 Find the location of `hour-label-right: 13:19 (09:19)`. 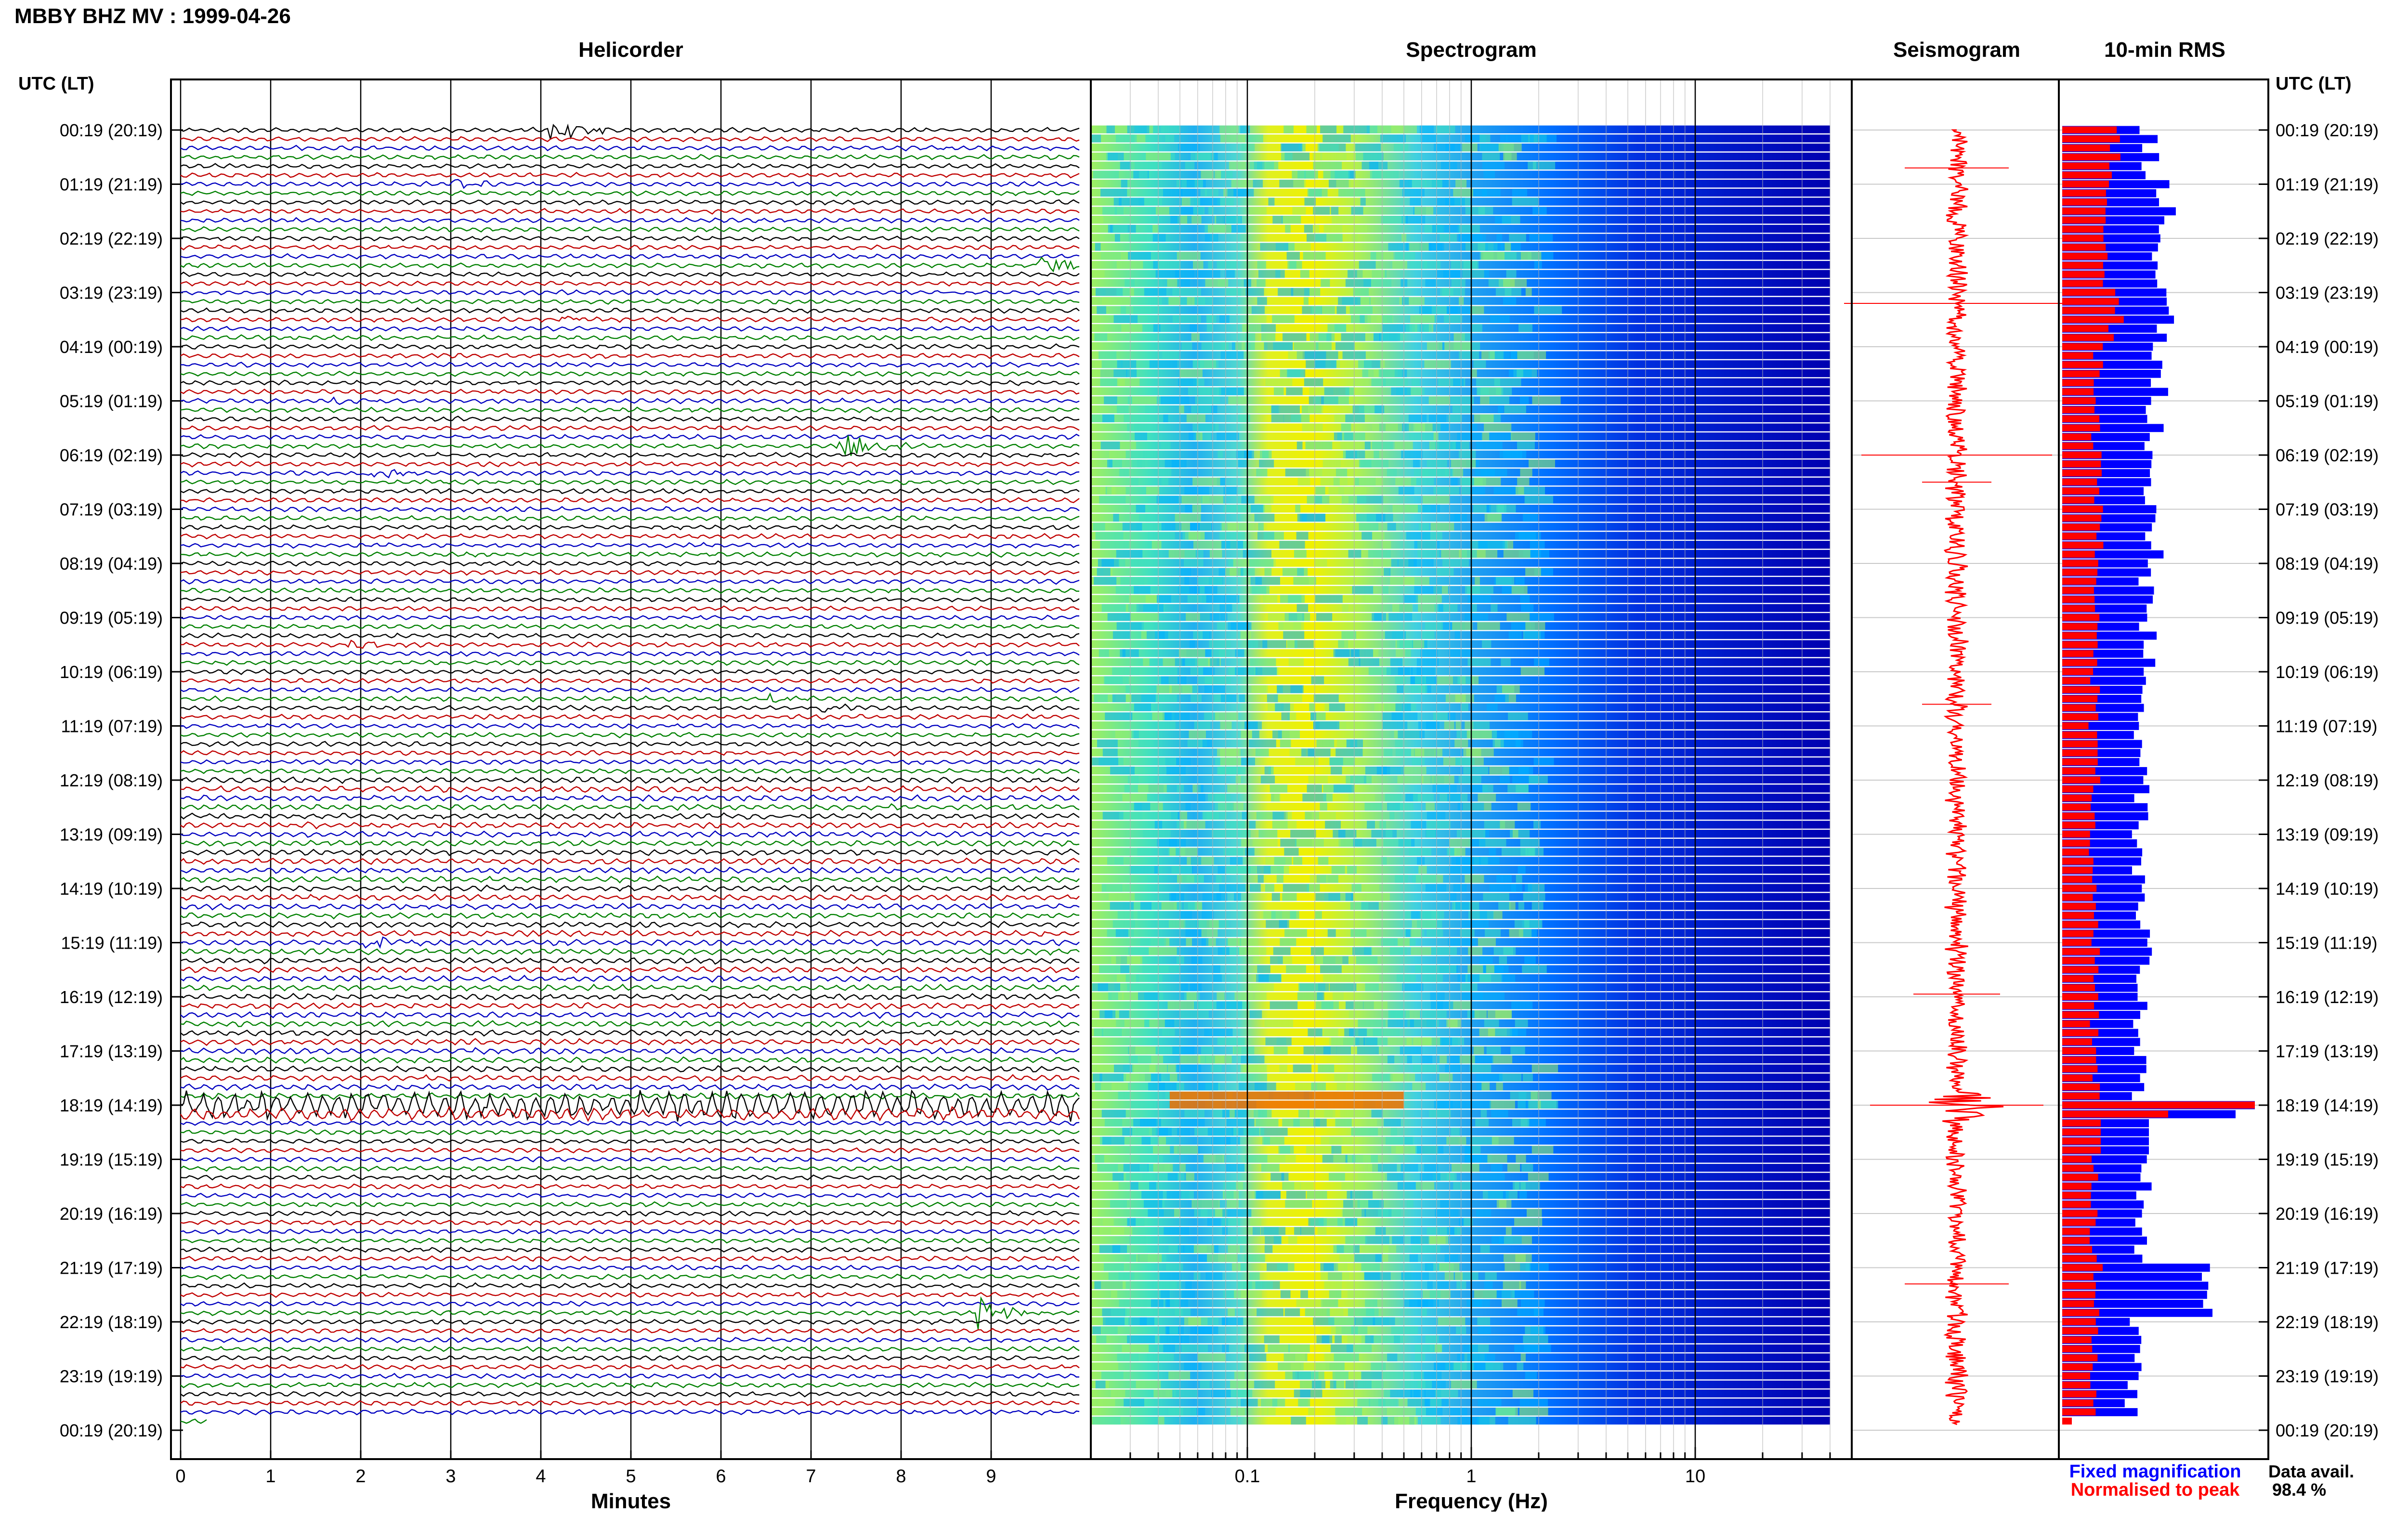

hour-label-right: 13:19 (09:19) is located at coordinates (2327, 835).